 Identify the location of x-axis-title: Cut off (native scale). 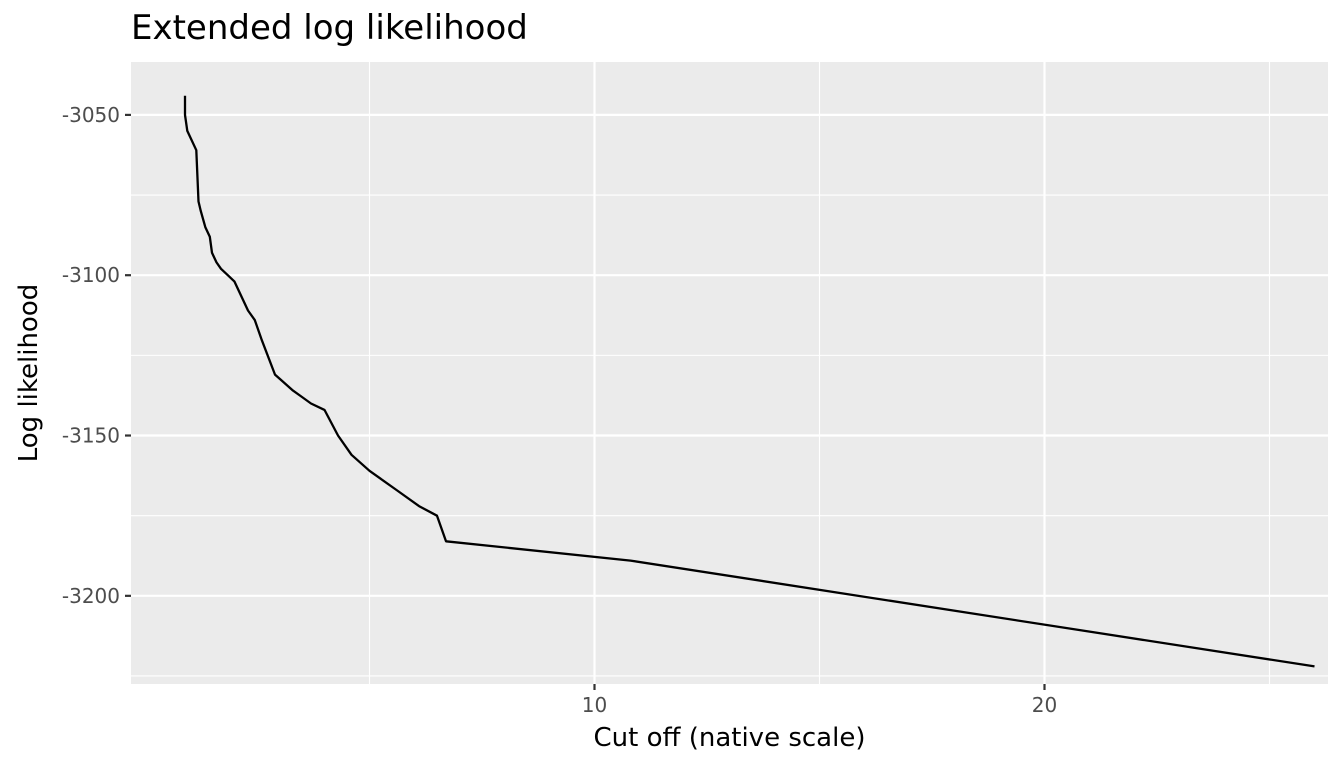
(730, 738).